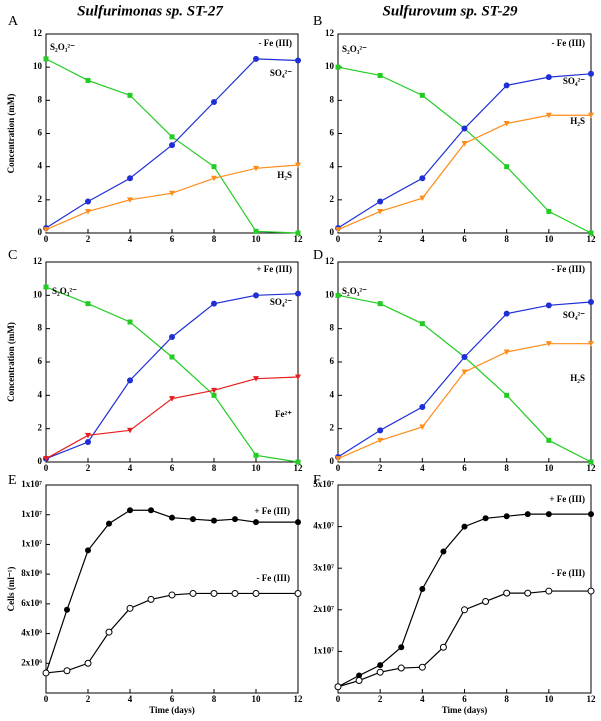 The height and width of the screenshot is (721, 601). I want to click on y-tick-label: 6, so click(40, 133).